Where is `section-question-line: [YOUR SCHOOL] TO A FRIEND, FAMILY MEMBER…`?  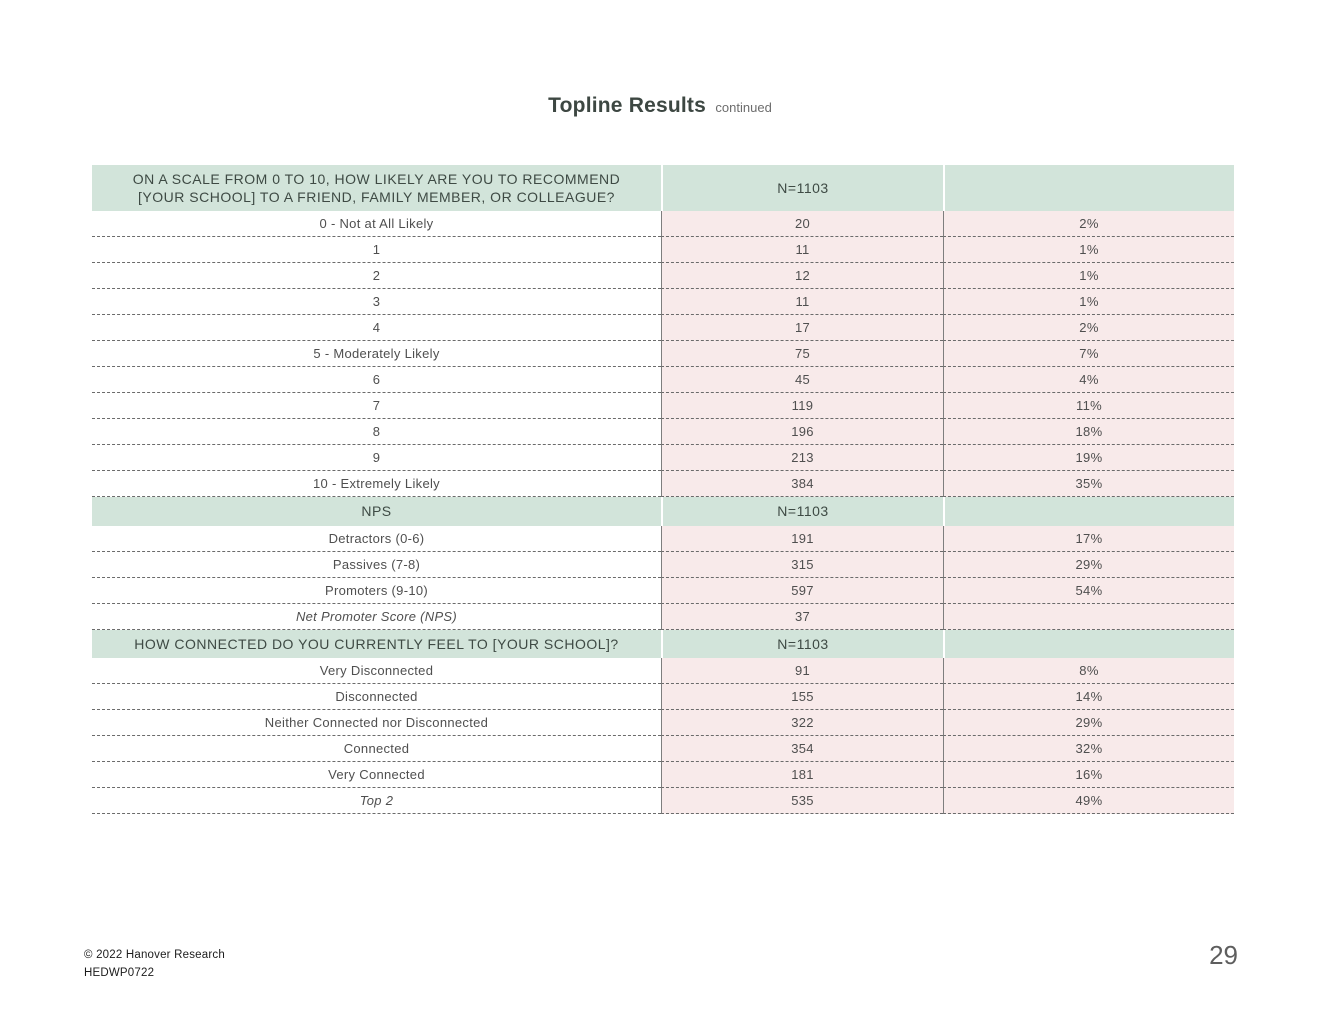 section-question-line: [YOUR SCHOOL] TO A FRIEND, FAMILY MEMBER… is located at coordinates (376, 197).